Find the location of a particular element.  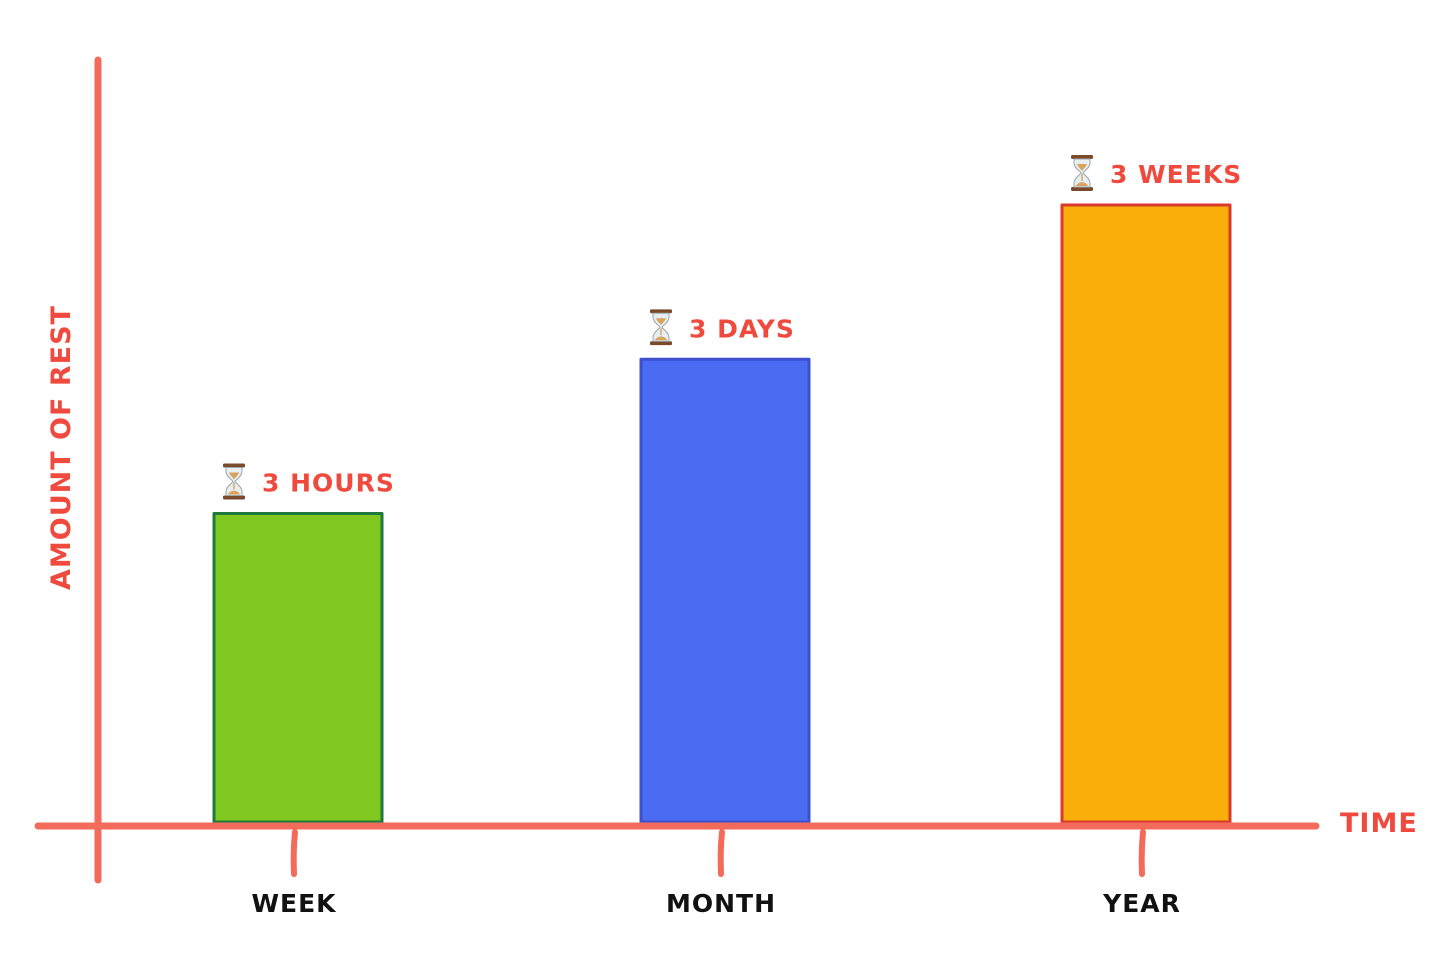

x-tick-week is located at coordinates (294, 853).